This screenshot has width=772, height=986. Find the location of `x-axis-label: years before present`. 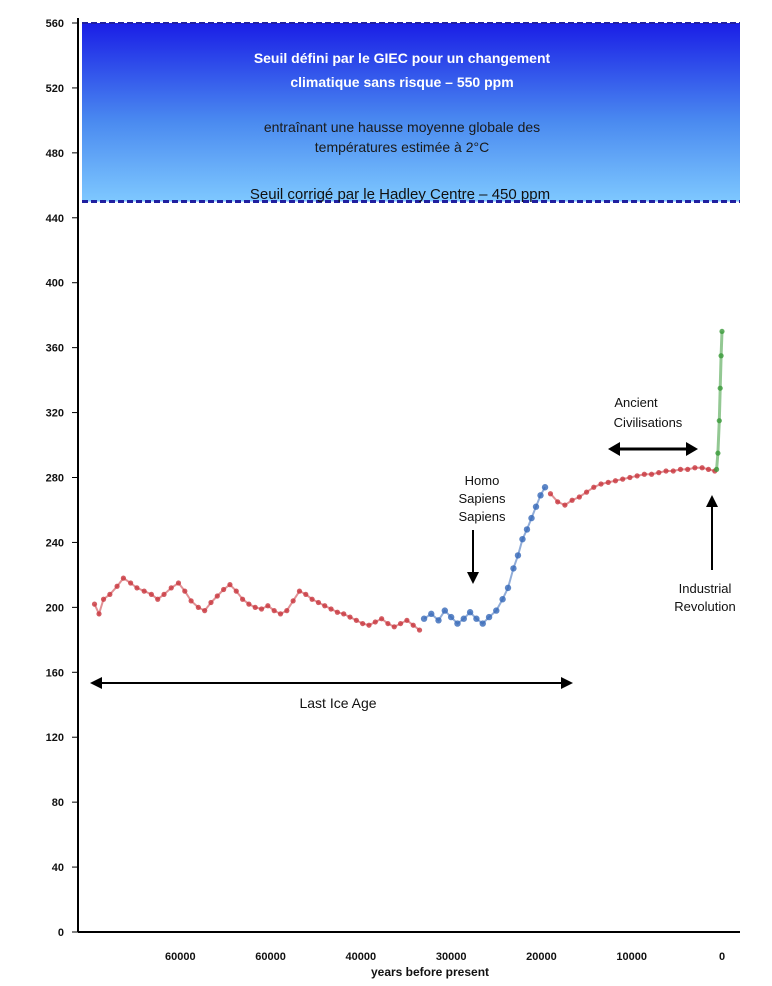

x-axis-label: years before present is located at coordinates (430, 972).